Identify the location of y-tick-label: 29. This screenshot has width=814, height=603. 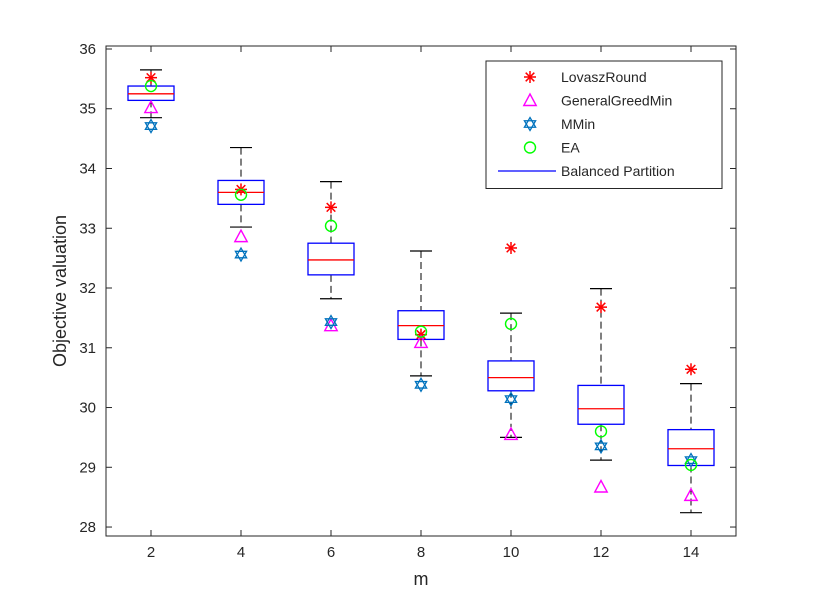
(87, 467).